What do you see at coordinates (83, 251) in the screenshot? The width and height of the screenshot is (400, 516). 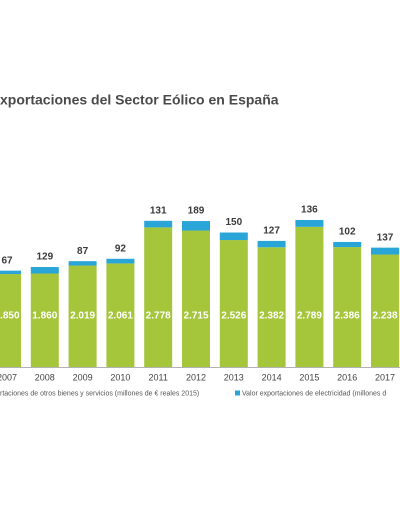 I see `value-label: 87` at bounding box center [83, 251].